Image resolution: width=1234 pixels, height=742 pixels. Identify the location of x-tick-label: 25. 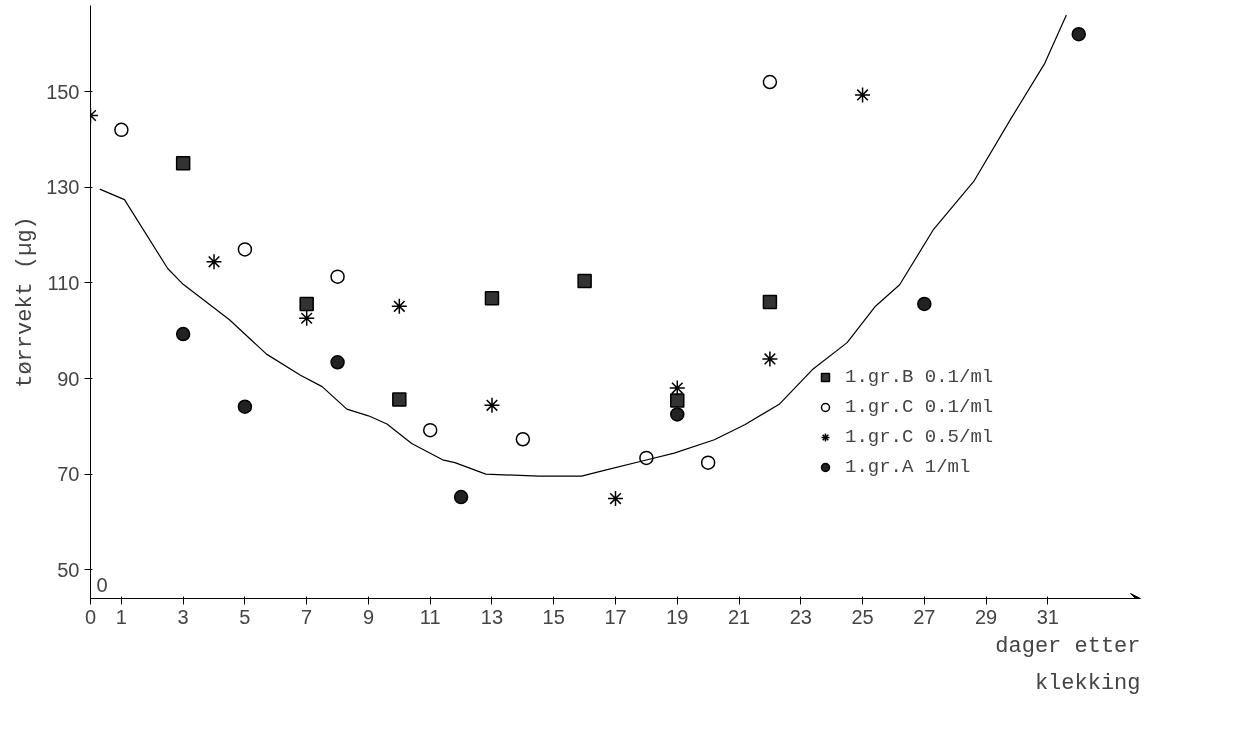
(862, 616).